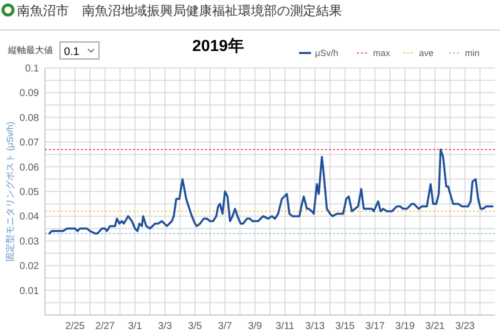 This screenshot has height=331, width=500. Describe the element at coordinates (30, 143) in the screenshot. I see `y-tick-label: 0.07` at that location.